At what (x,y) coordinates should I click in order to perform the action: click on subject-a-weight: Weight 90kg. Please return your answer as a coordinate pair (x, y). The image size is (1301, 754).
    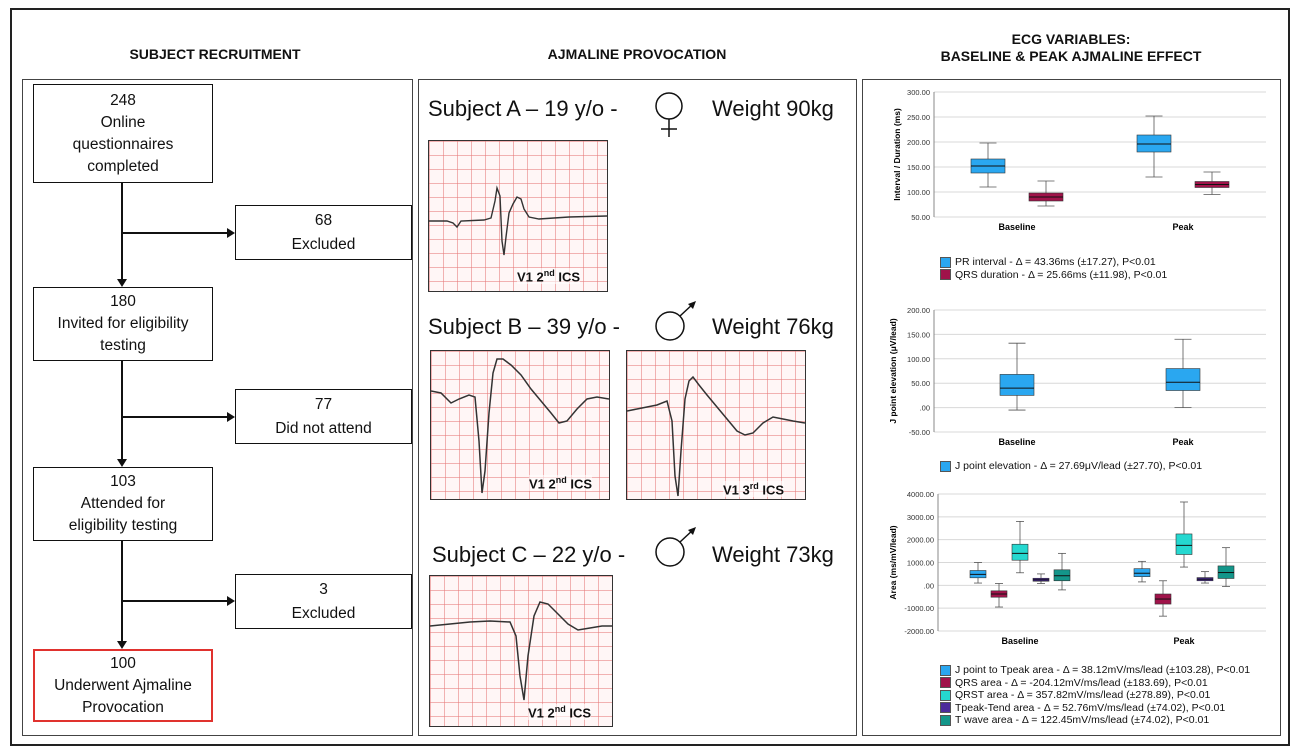
    Looking at the image, I should click on (773, 108).